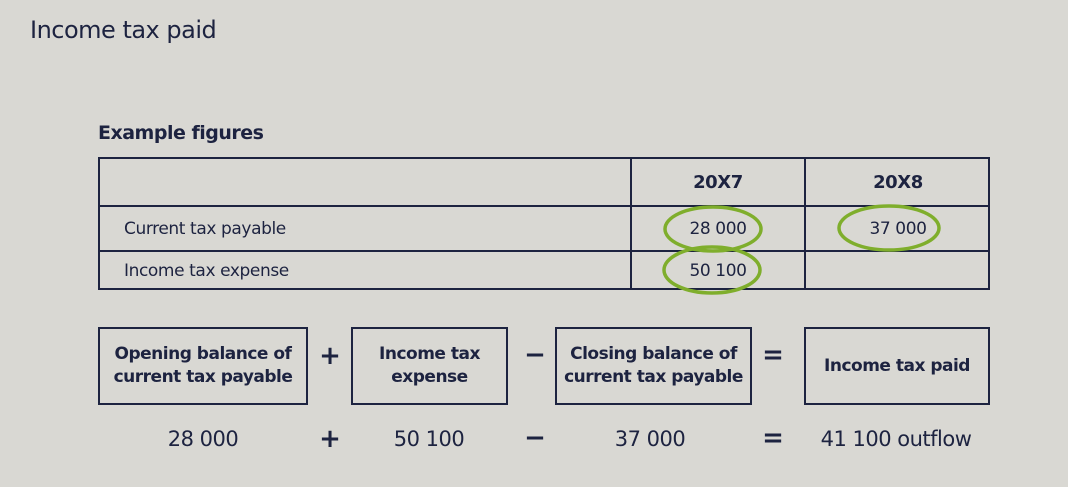 Image resolution: width=1068 pixels, height=487 pixels. What do you see at coordinates (205, 228) in the screenshot?
I see `row-label-current-tax-payable: Current tax payable` at bounding box center [205, 228].